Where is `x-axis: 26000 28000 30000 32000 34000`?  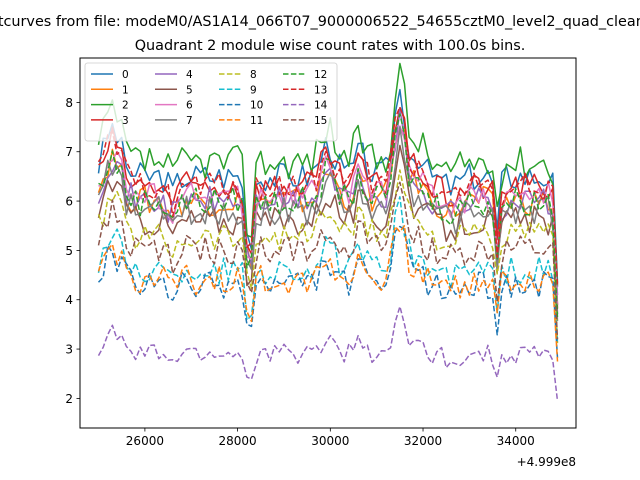
x-axis: 26000 28000 30000 32000 34000 is located at coordinates (330, 438).